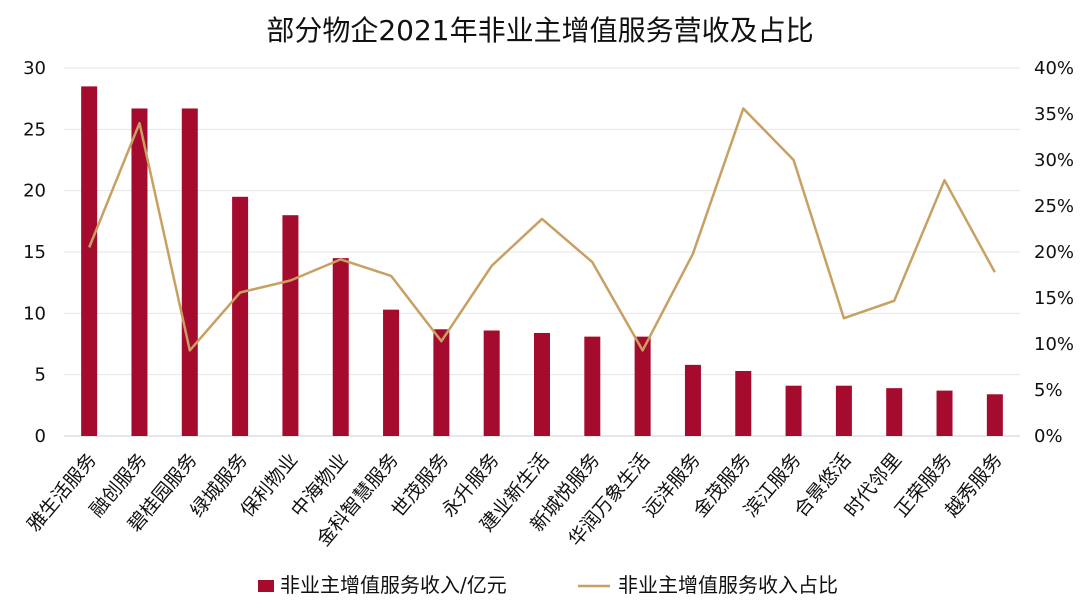 The image size is (1080, 608). Describe the element at coordinates (1054, 206) in the screenshot. I see `right-tick-label: 25%` at that location.